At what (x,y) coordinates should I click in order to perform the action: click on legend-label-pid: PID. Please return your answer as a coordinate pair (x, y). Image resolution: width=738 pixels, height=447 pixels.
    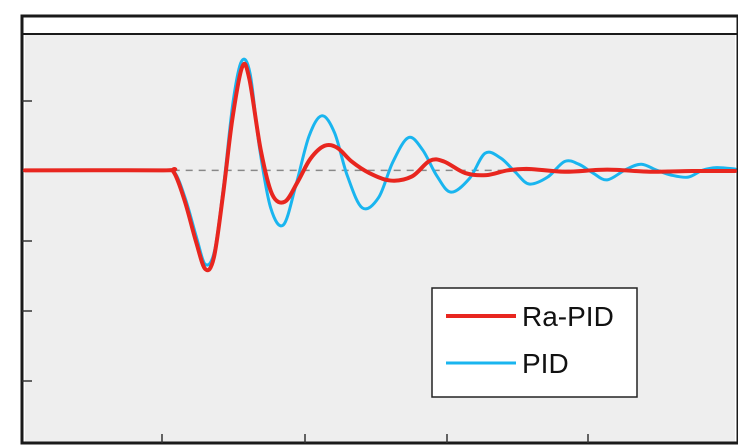
    Looking at the image, I should click on (545, 363).